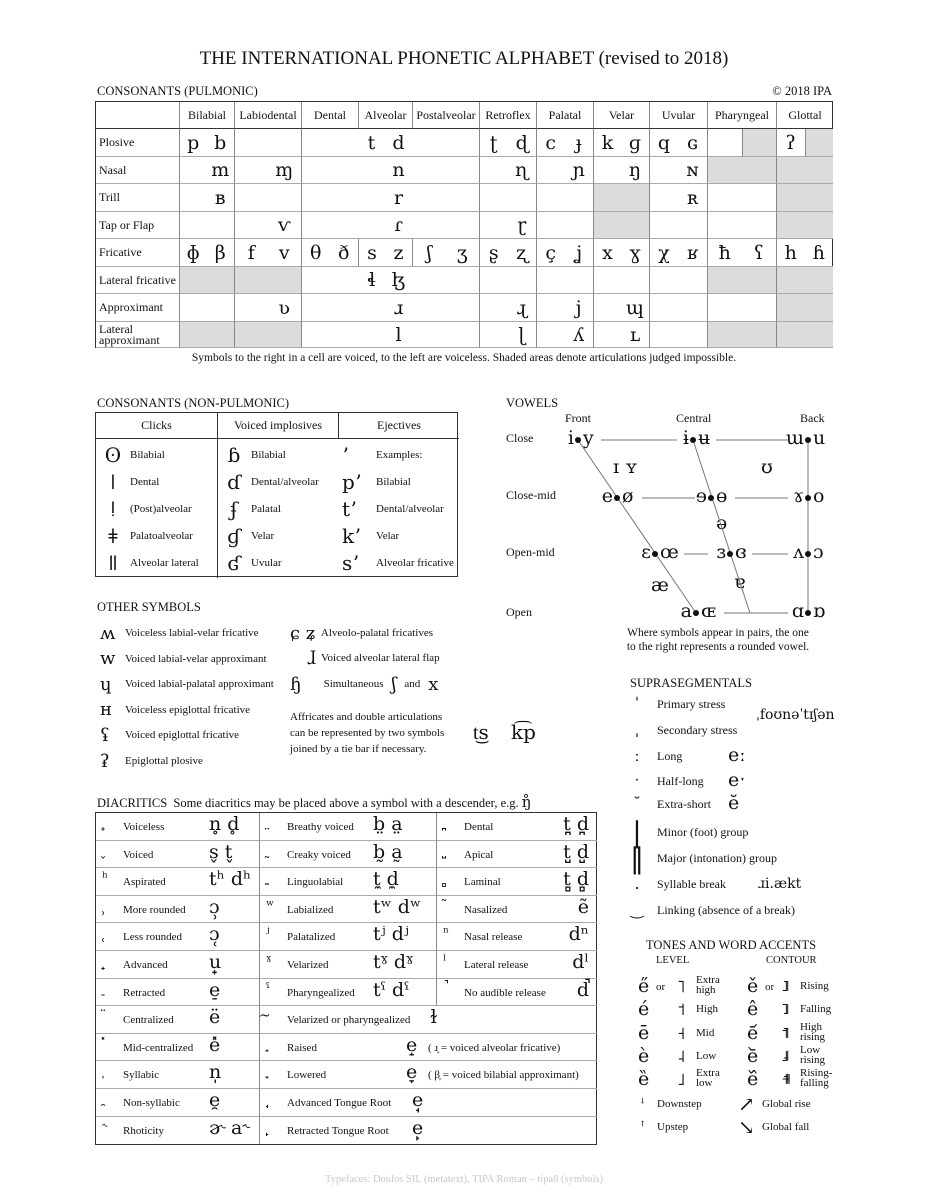 The height and width of the screenshot is (1200, 928). Describe the element at coordinates (692, 198) in the screenshot. I see `consonant-symbol: ʀ` at that location.